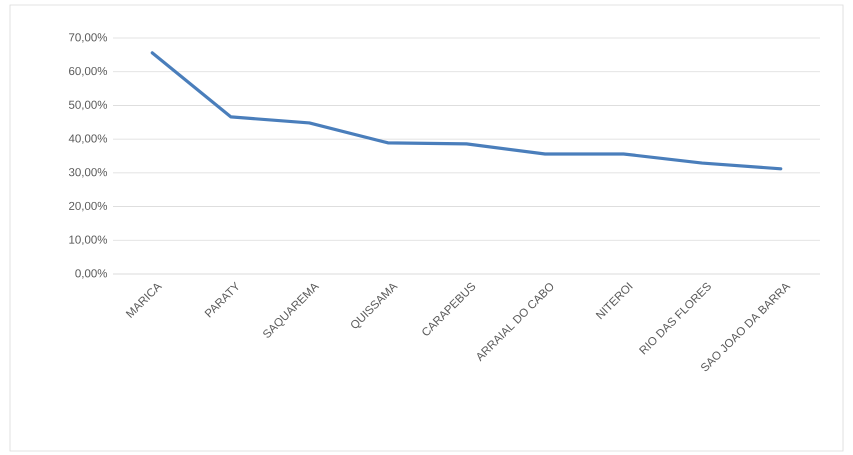 The height and width of the screenshot is (455, 853). I want to click on y-tick-label: 30,00%, so click(88, 173).